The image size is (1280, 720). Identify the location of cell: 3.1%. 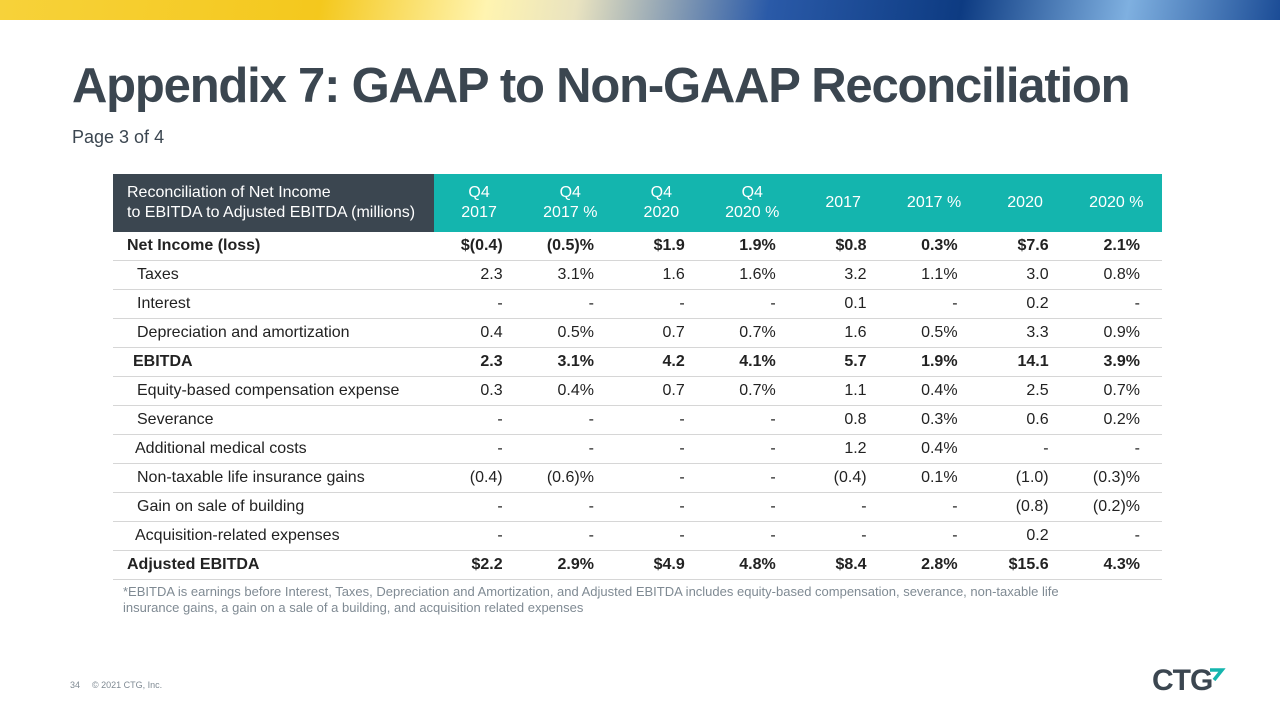
(570, 275).